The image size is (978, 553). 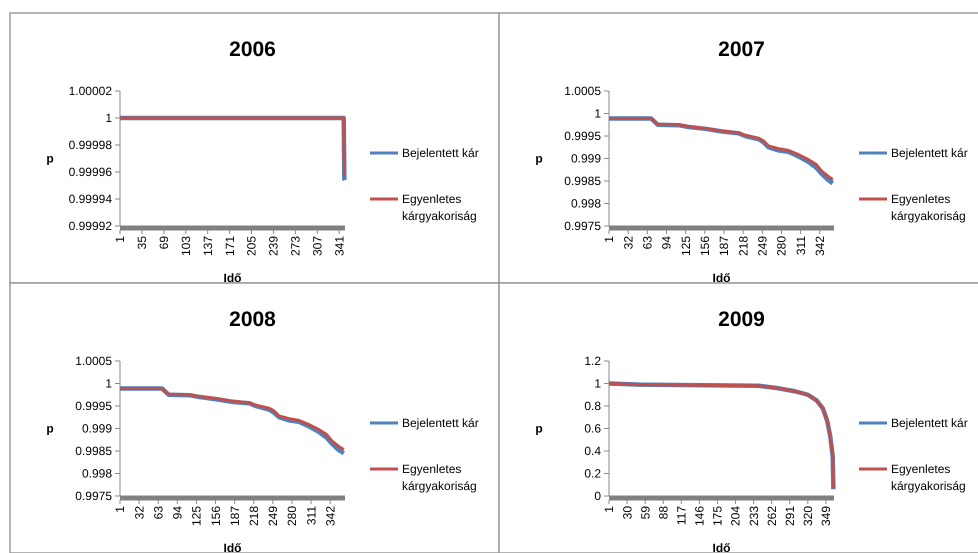 I want to click on x-tick-label: 30, so click(x=627, y=513).